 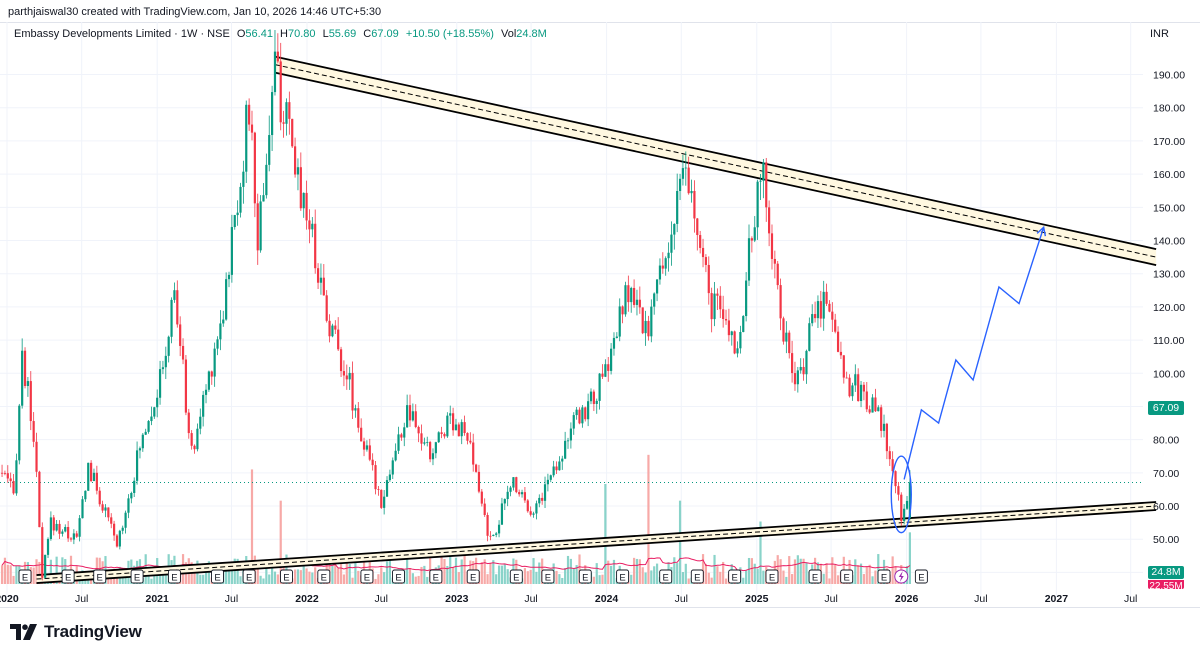 What do you see at coordinates (1169, 208) in the screenshot?
I see `price-tick-label: 150.00` at bounding box center [1169, 208].